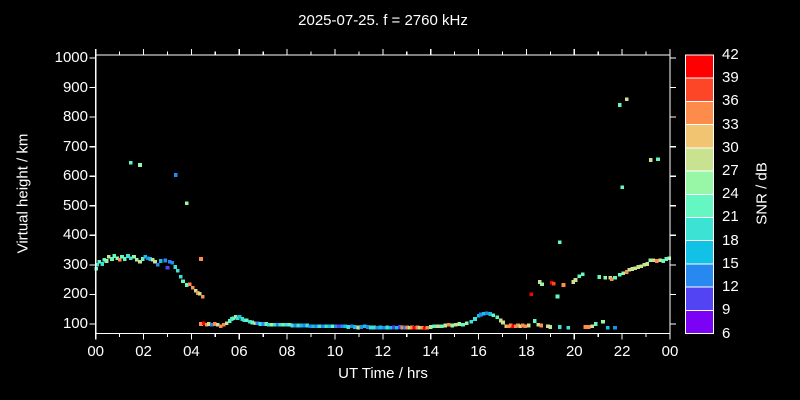 This screenshot has width=800, height=400. Describe the element at coordinates (726, 310) in the screenshot. I see `colorbar-tick-label: 9` at that location.